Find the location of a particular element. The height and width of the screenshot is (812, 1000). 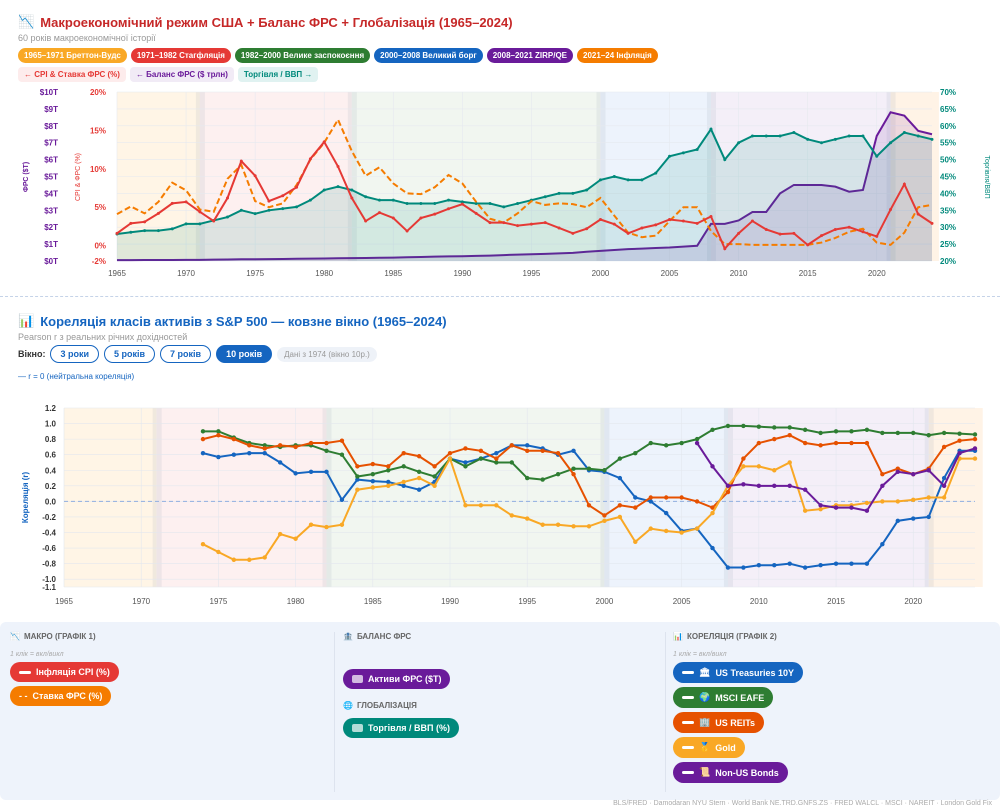

regime-pill: 2021–24 Інфляція is located at coordinates (617, 55).